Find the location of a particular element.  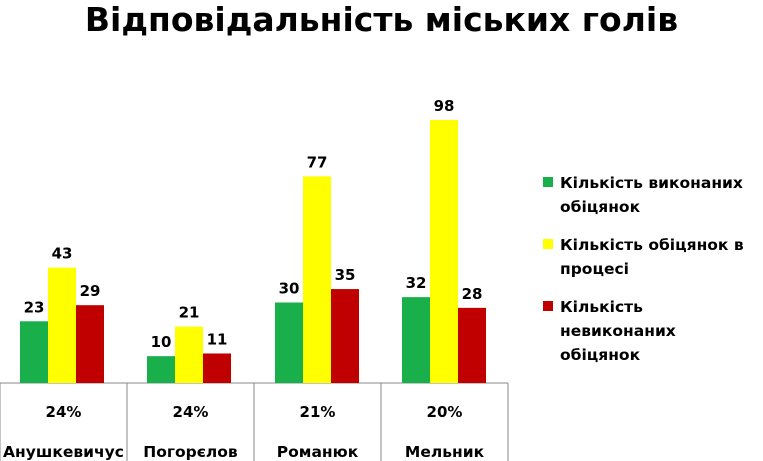

category-percentage: 21% is located at coordinates (318, 412).